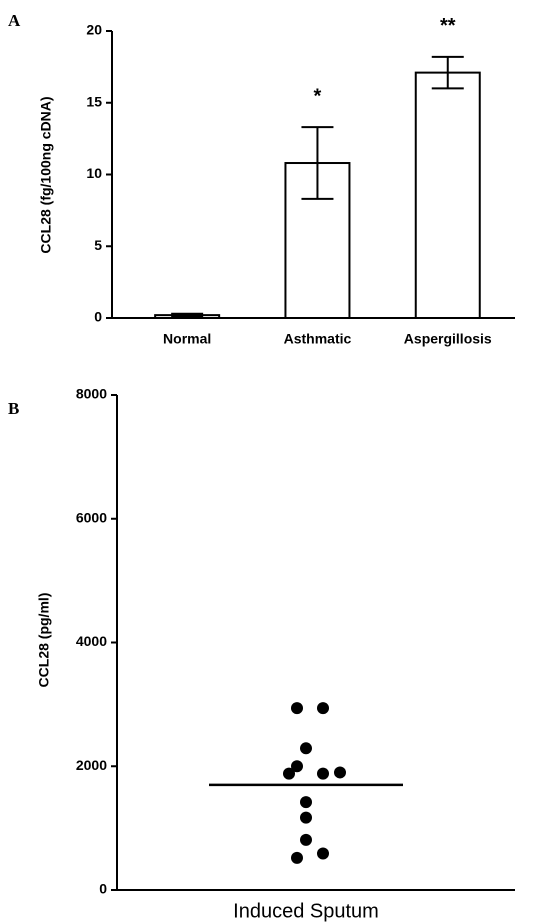 The width and height of the screenshot is (539, 924). What do you see at coordinates (448, 26) in the screenshot?
I see `significance: **` at bounding box center [448, 26].